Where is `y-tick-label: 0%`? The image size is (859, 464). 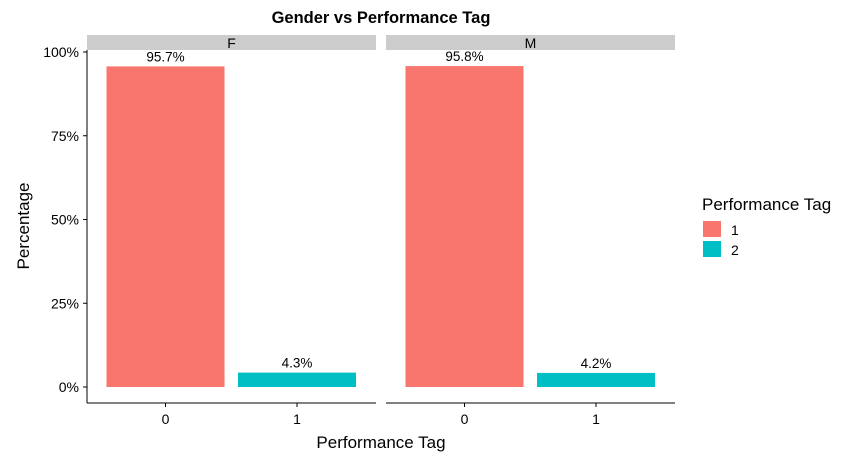
y-tick-label: 0% is located at coordinates (69, 387).